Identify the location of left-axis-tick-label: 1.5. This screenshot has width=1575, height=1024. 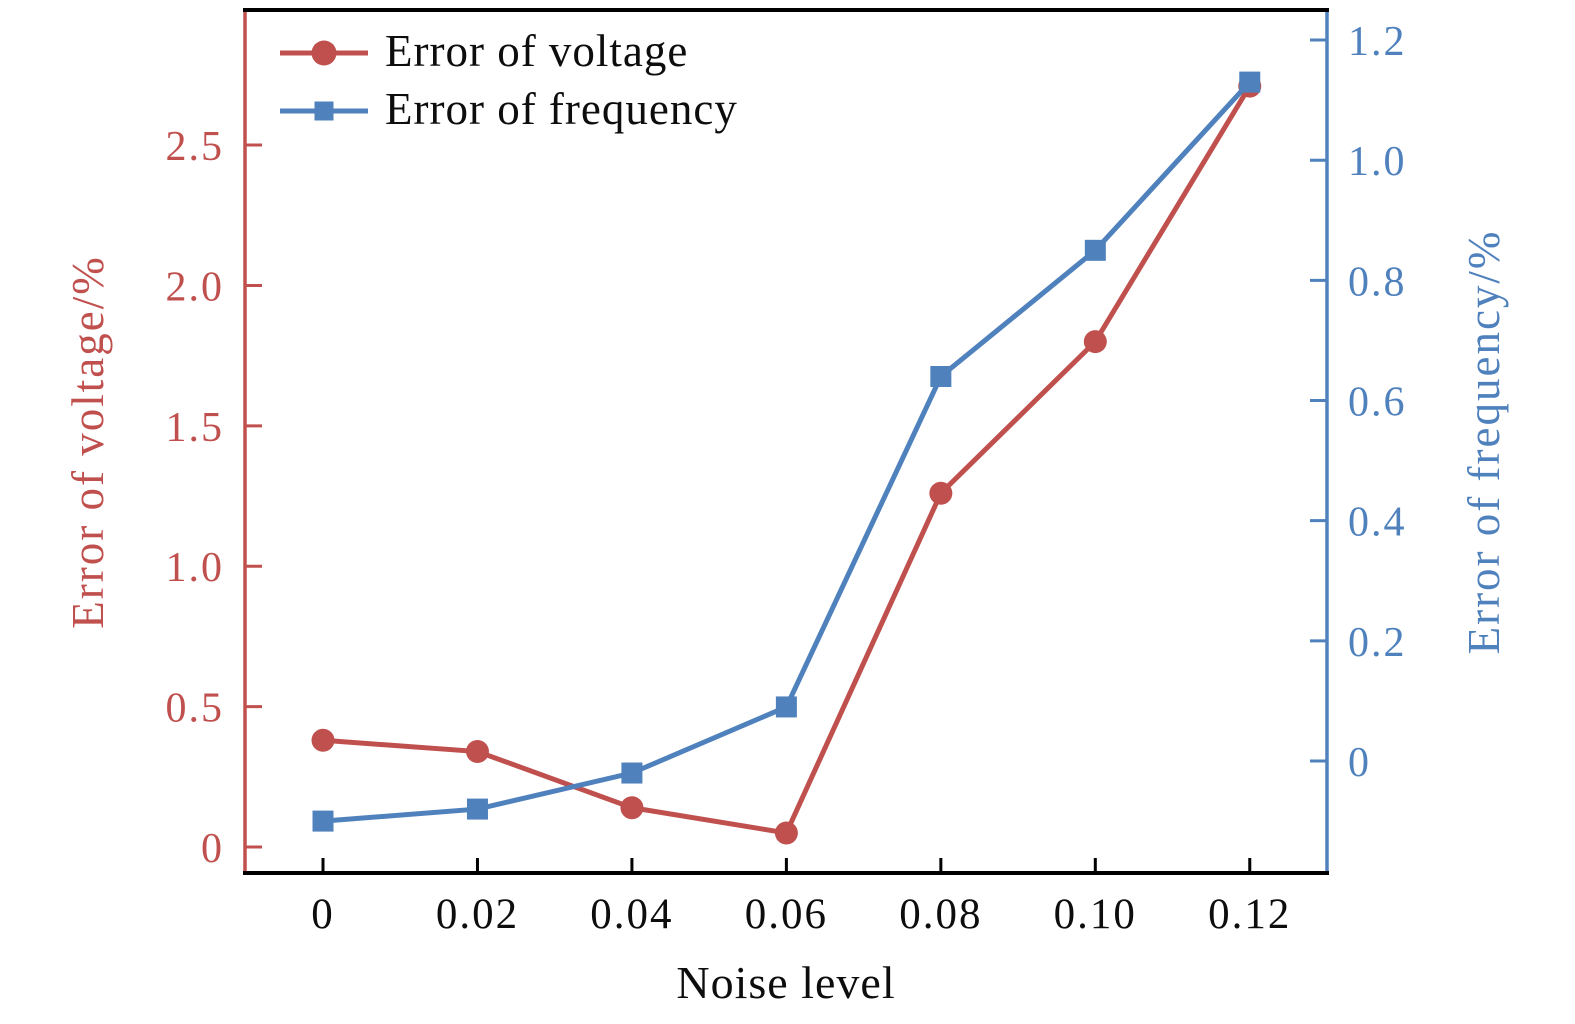
(195, 428).